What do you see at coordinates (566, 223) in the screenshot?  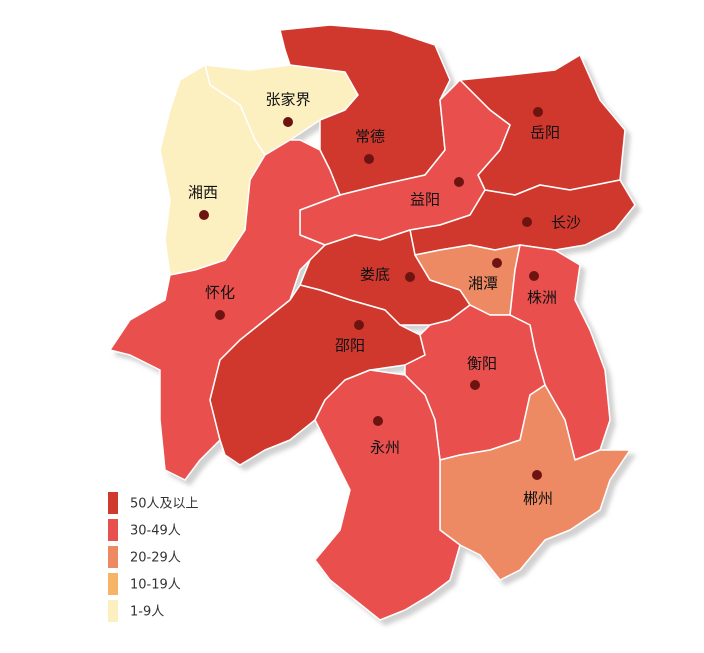 I see `region-label: 长沙` at bounding box center [566, 223].